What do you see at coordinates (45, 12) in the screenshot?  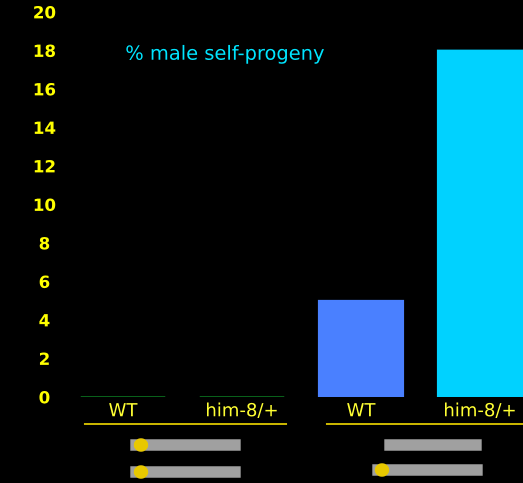 I see `y-tick-label: 20` at bounding box center [45, 12].